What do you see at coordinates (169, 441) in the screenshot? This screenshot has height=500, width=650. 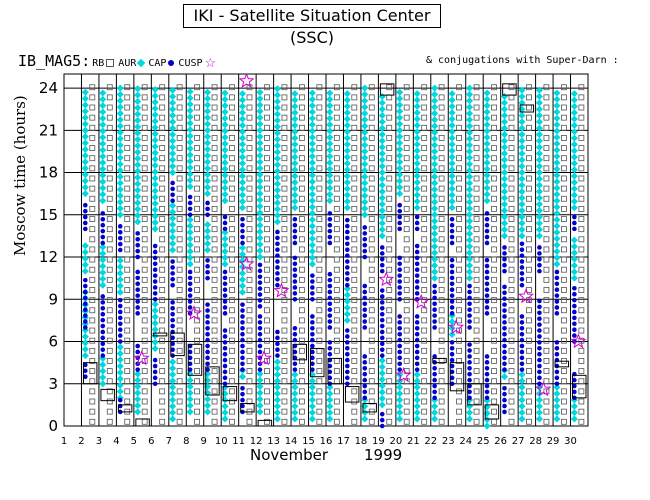 I see `x-tick-label: 7` at bounding box center [169, 441].